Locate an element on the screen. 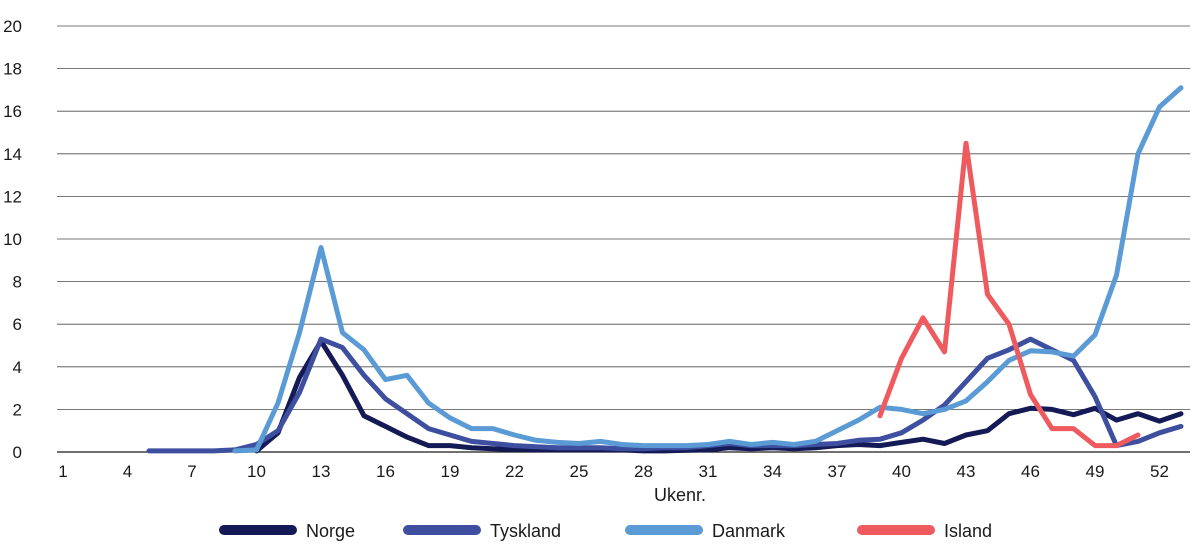  legend-item-tyskland: Tyskland is located at coordinates (482, 531).